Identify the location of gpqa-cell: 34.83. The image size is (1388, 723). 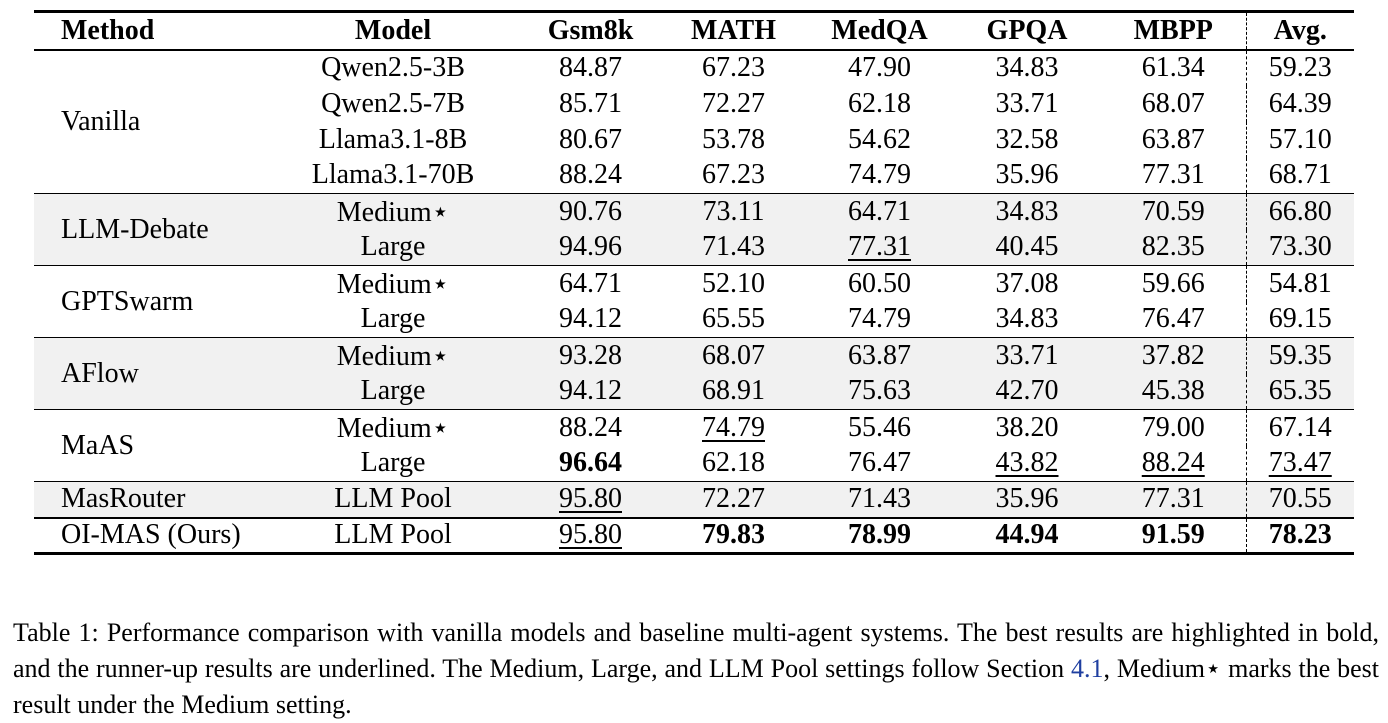
(1027, 320).